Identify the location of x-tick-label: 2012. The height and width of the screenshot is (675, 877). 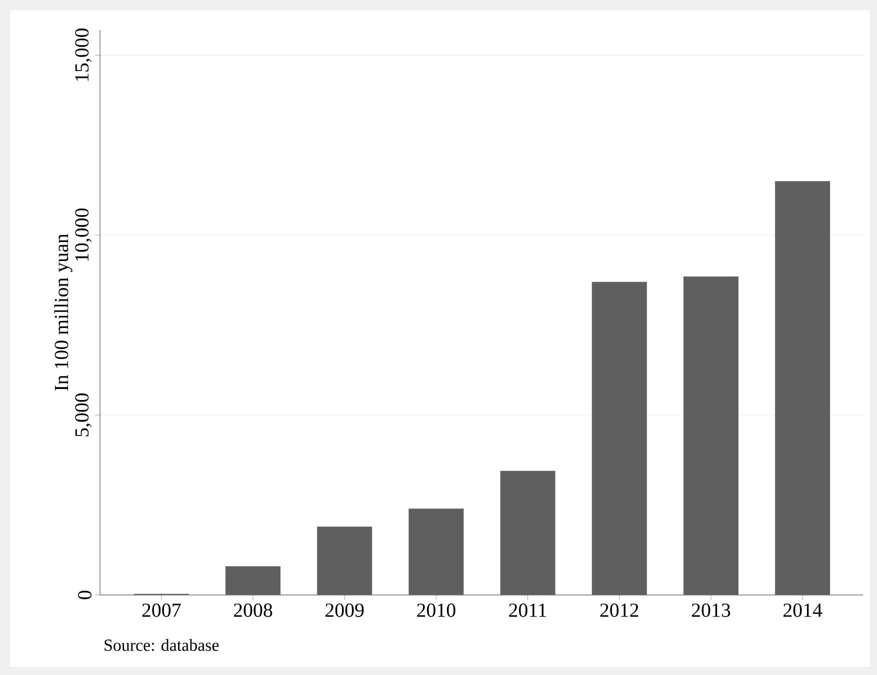
(619, 610).